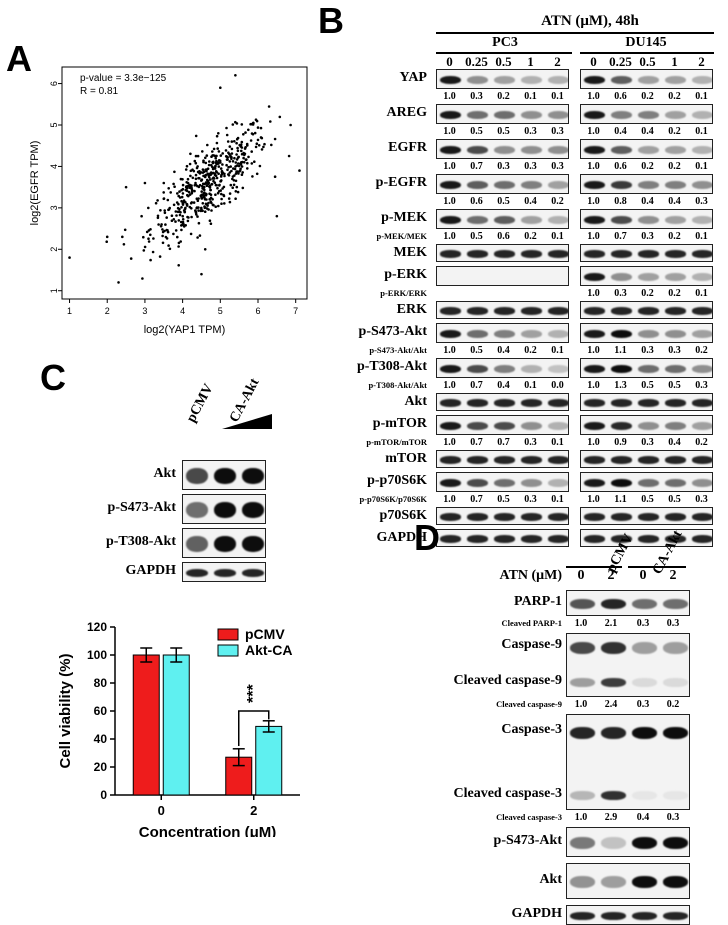 This screenshot has width=728, height=925. I want to click on ratio-label: p-S473-Akt/Akt, so click(398, 350).